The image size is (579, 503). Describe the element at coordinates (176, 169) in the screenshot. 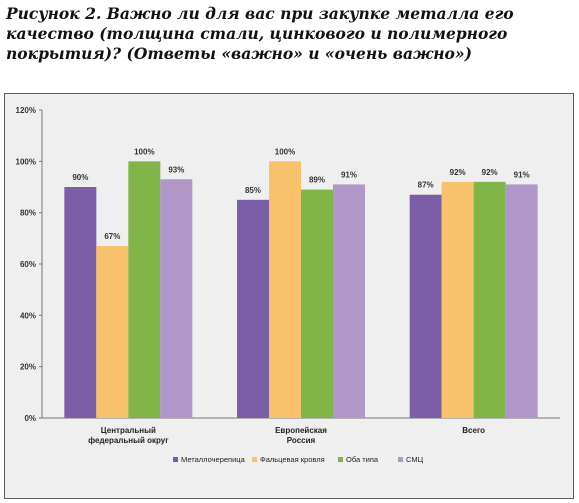

I see `data-label: 93%` at that location.